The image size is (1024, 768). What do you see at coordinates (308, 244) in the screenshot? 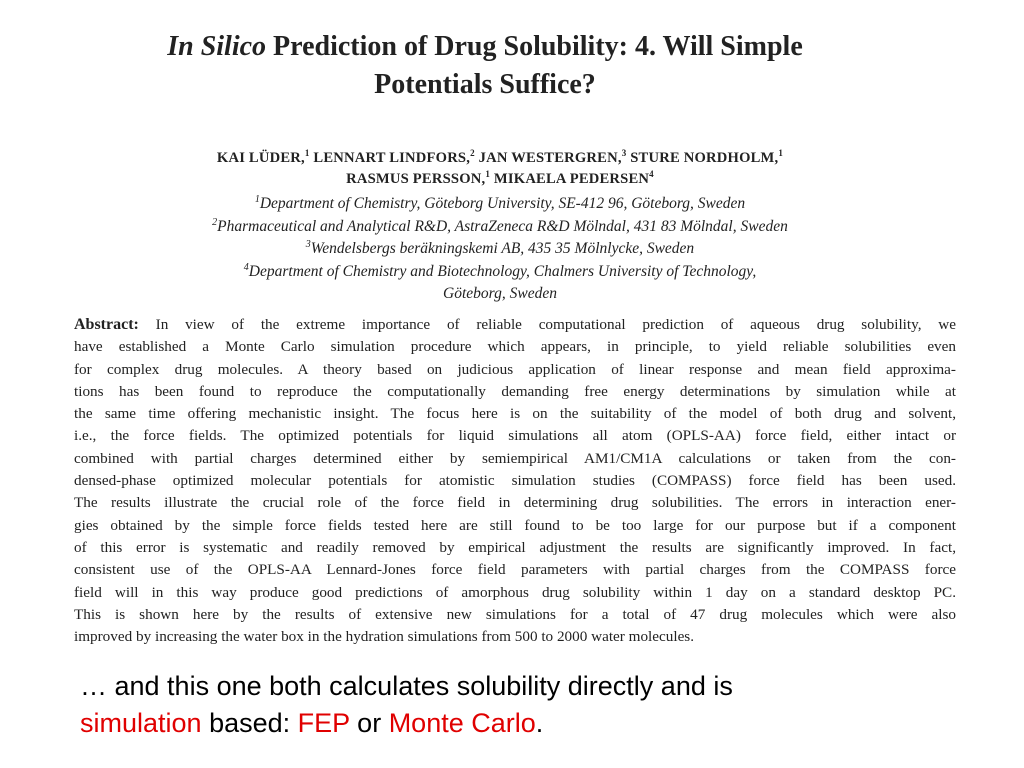
I see `affiliation-mark: 3` at bounding box center [308, 244].